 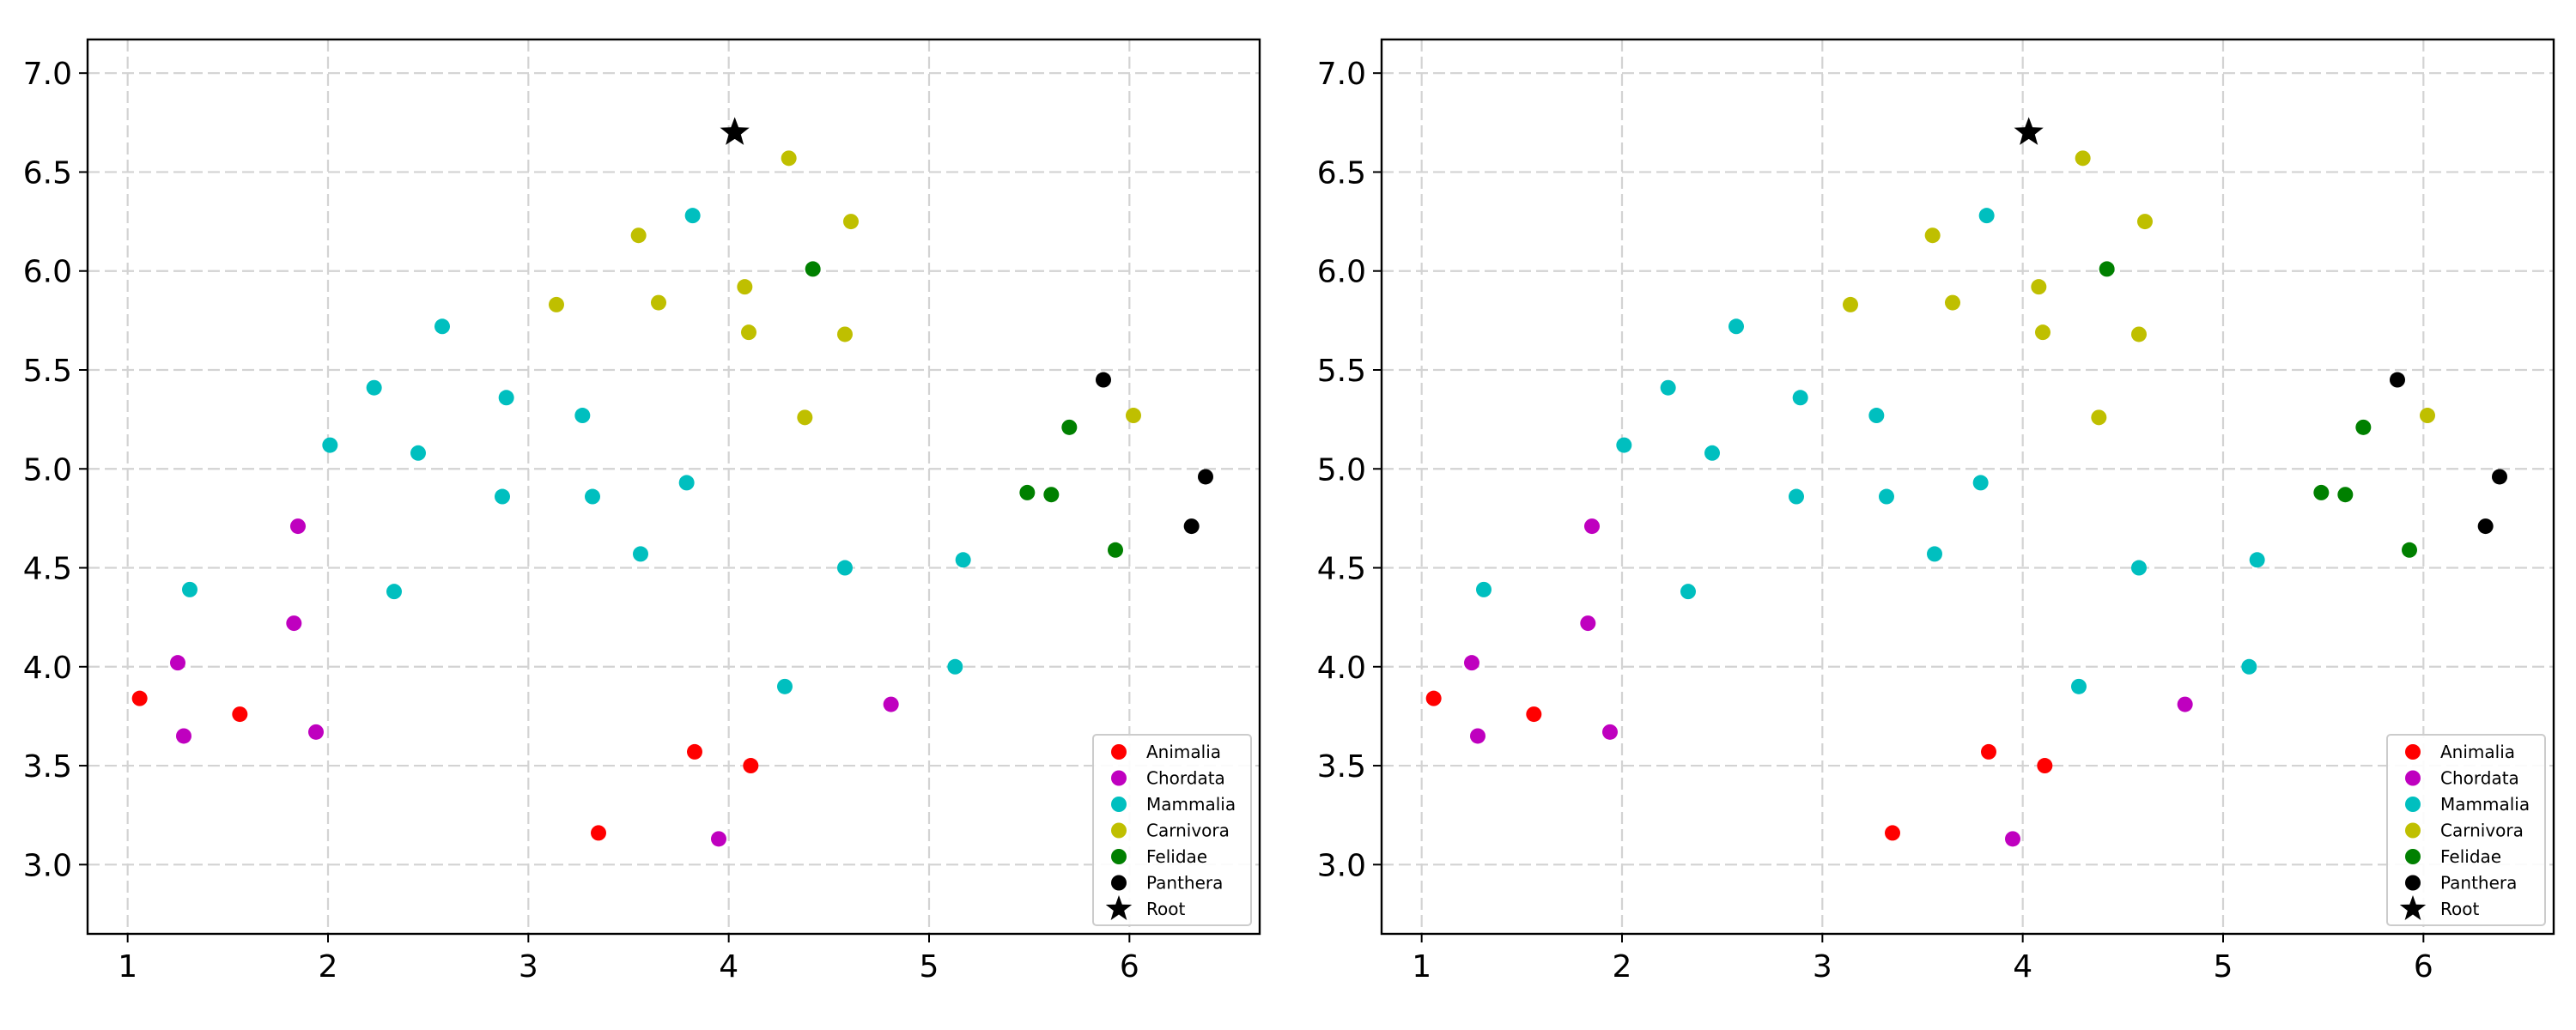 What do you see at coordinates (2423, 967) in the screenshot?
I see `x-tick-label: 6` at bounding box center [2423, 967].